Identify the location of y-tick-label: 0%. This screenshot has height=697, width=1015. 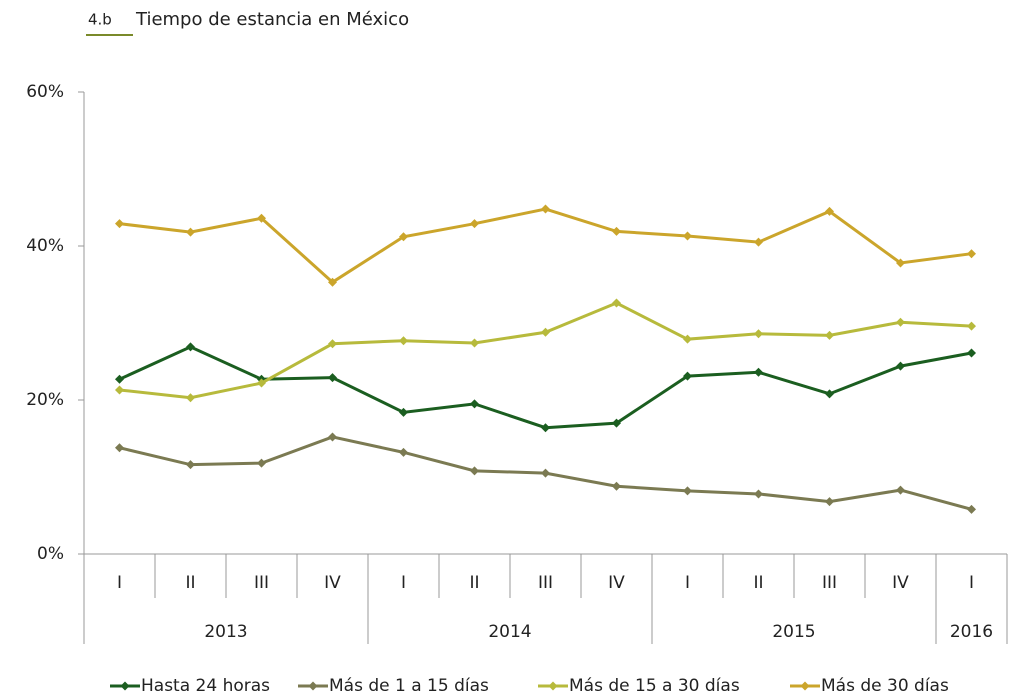
(50, 554).